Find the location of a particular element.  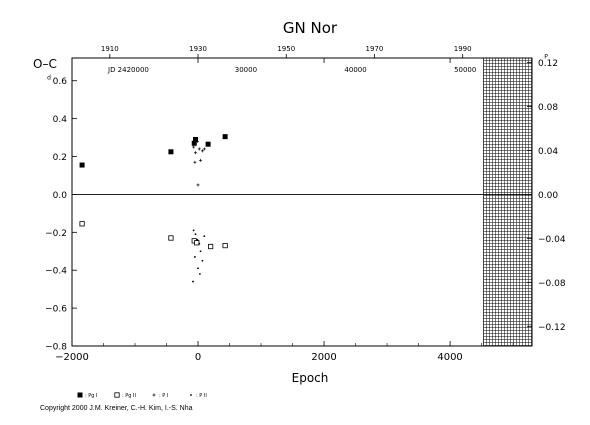

legend-label: : P I is located at coordinates (163, 396).